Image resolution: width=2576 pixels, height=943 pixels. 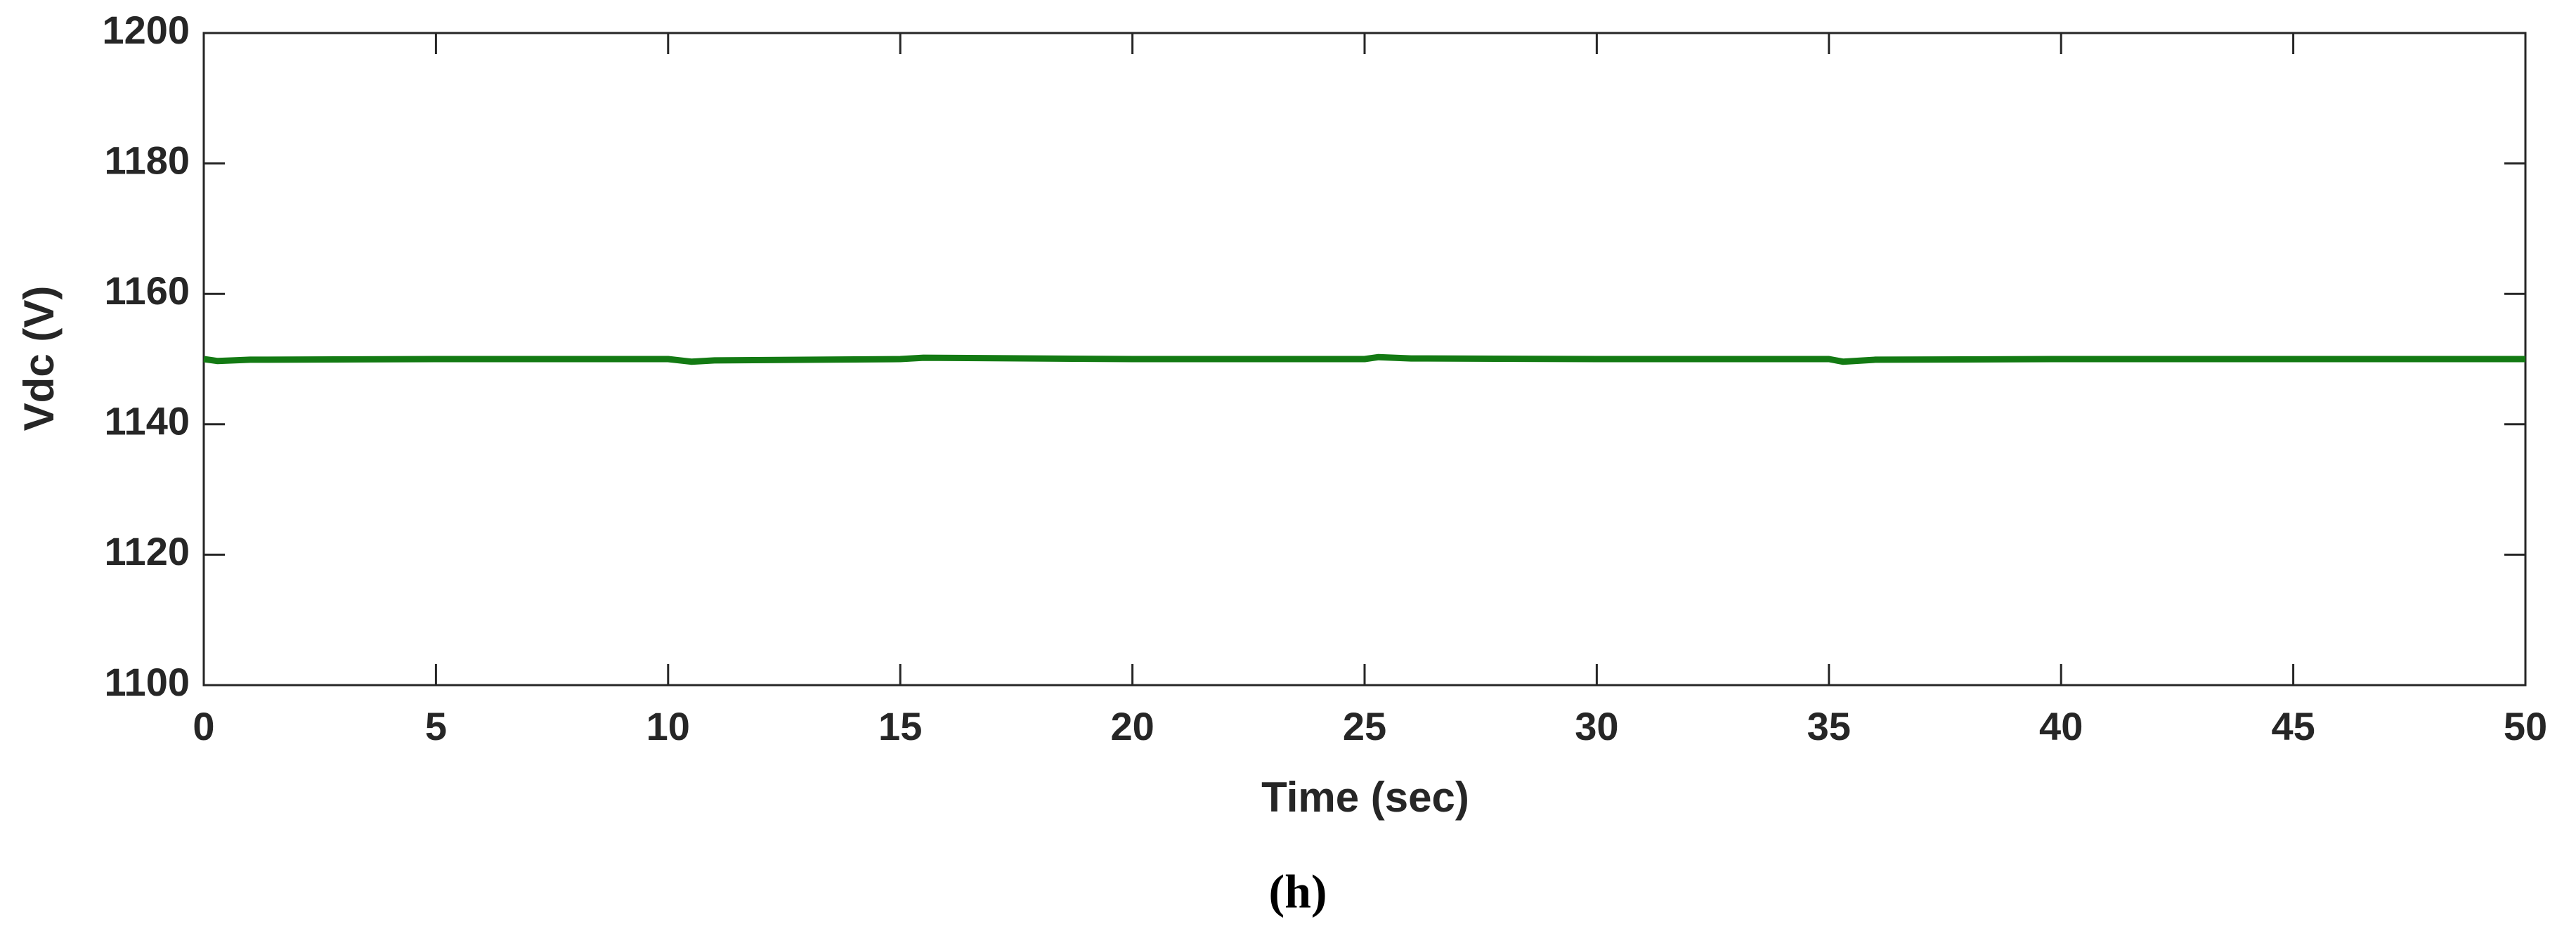 I want to click on x-tick-label: 45, so click(x=2293, y=726).